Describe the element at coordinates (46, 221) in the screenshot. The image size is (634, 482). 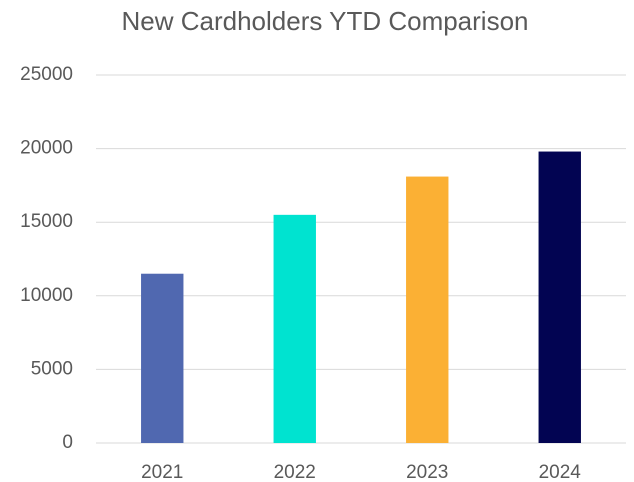
I see `y-tick-label: 15000` at that location.